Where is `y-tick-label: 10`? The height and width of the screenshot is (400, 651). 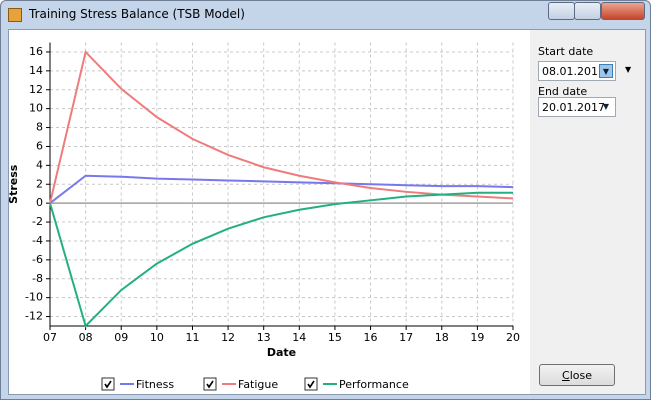 y-tick-label: 10 is located at coordinates (36, 108).